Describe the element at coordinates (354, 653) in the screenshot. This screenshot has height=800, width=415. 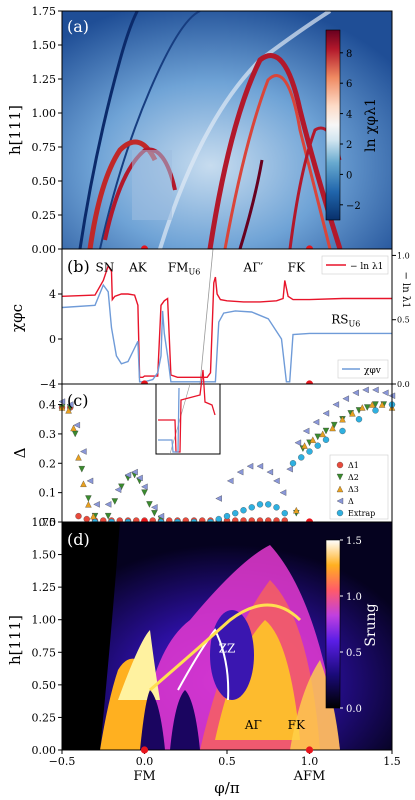
I see `d-cbtick-label-1: 0.5` at that location.